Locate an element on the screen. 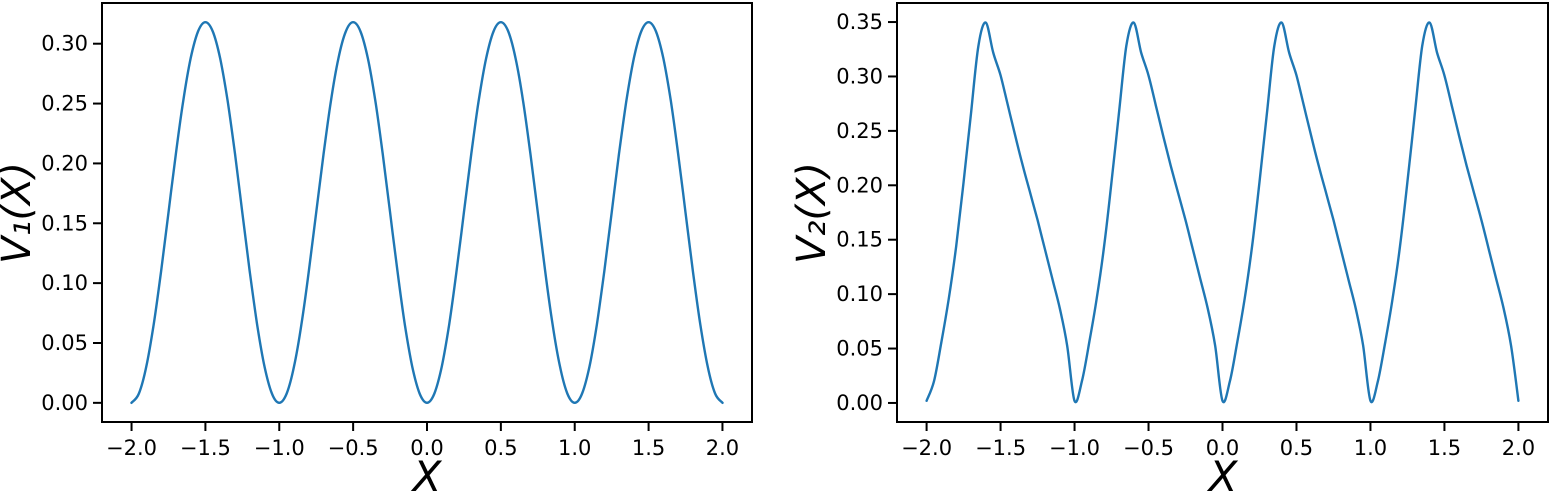 Image resolution: width=1551 pixels, height=494 pixels. y-axis-label: V₁(X) is located at coordinates (20, 213).